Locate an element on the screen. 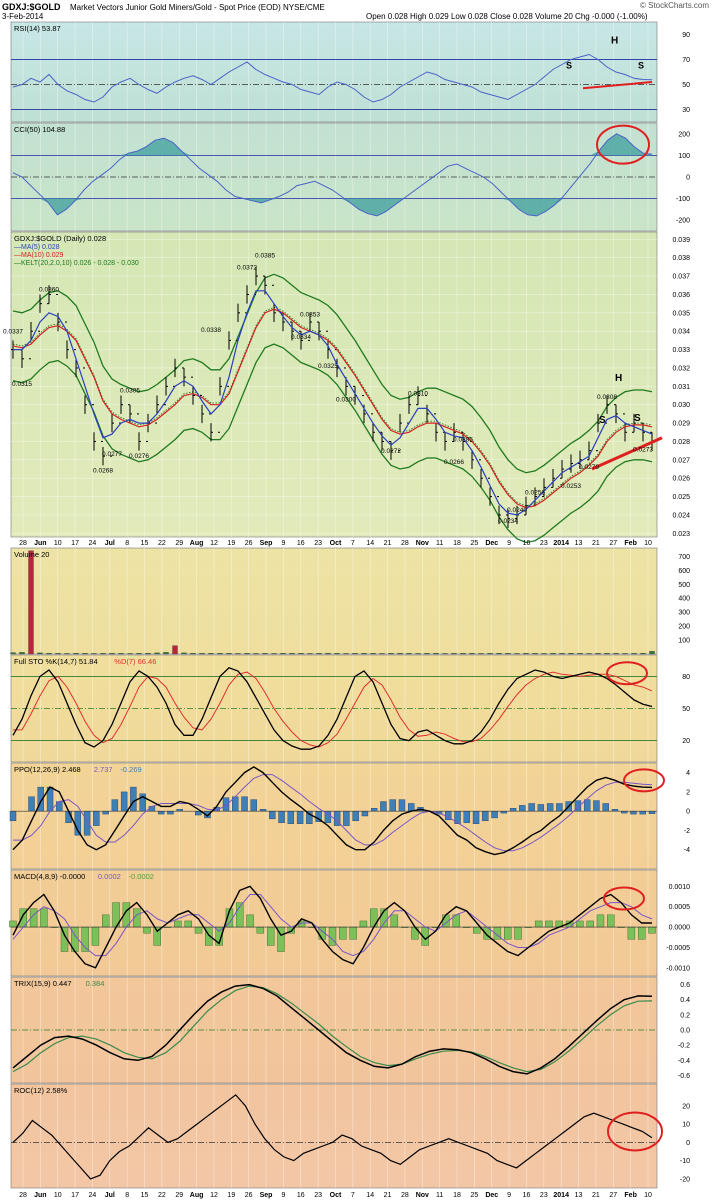  roc-panel is located at coordinates (334, 1136).